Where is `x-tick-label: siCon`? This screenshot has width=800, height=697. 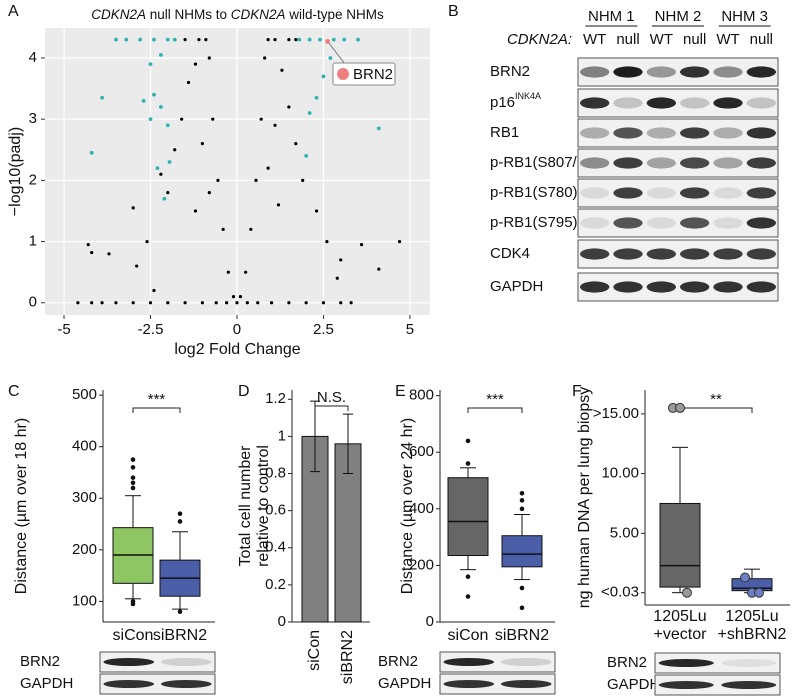 x-tick-label: siCon is located at coordinates (468, 635).